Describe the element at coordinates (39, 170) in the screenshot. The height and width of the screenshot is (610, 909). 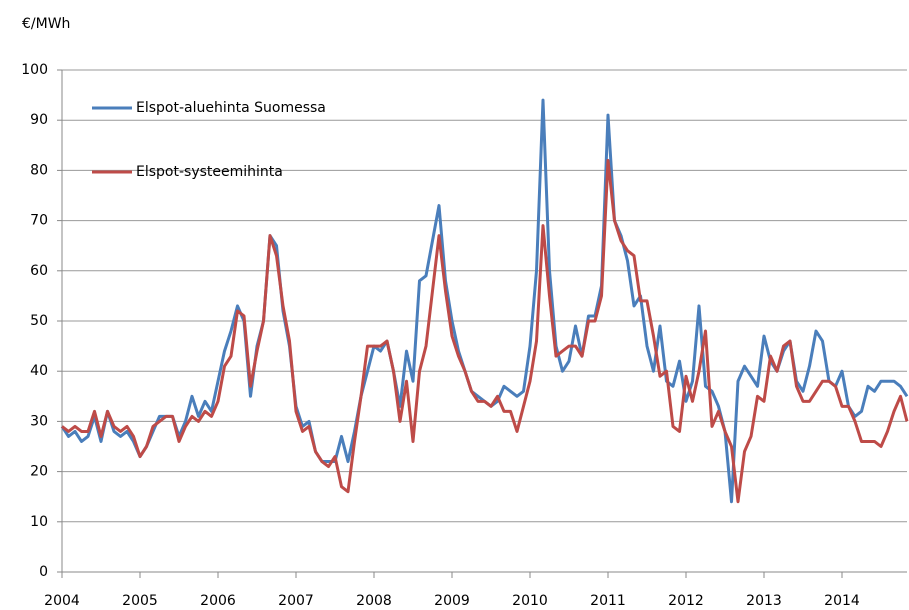
I see `y-tick-label: 80` at that location.